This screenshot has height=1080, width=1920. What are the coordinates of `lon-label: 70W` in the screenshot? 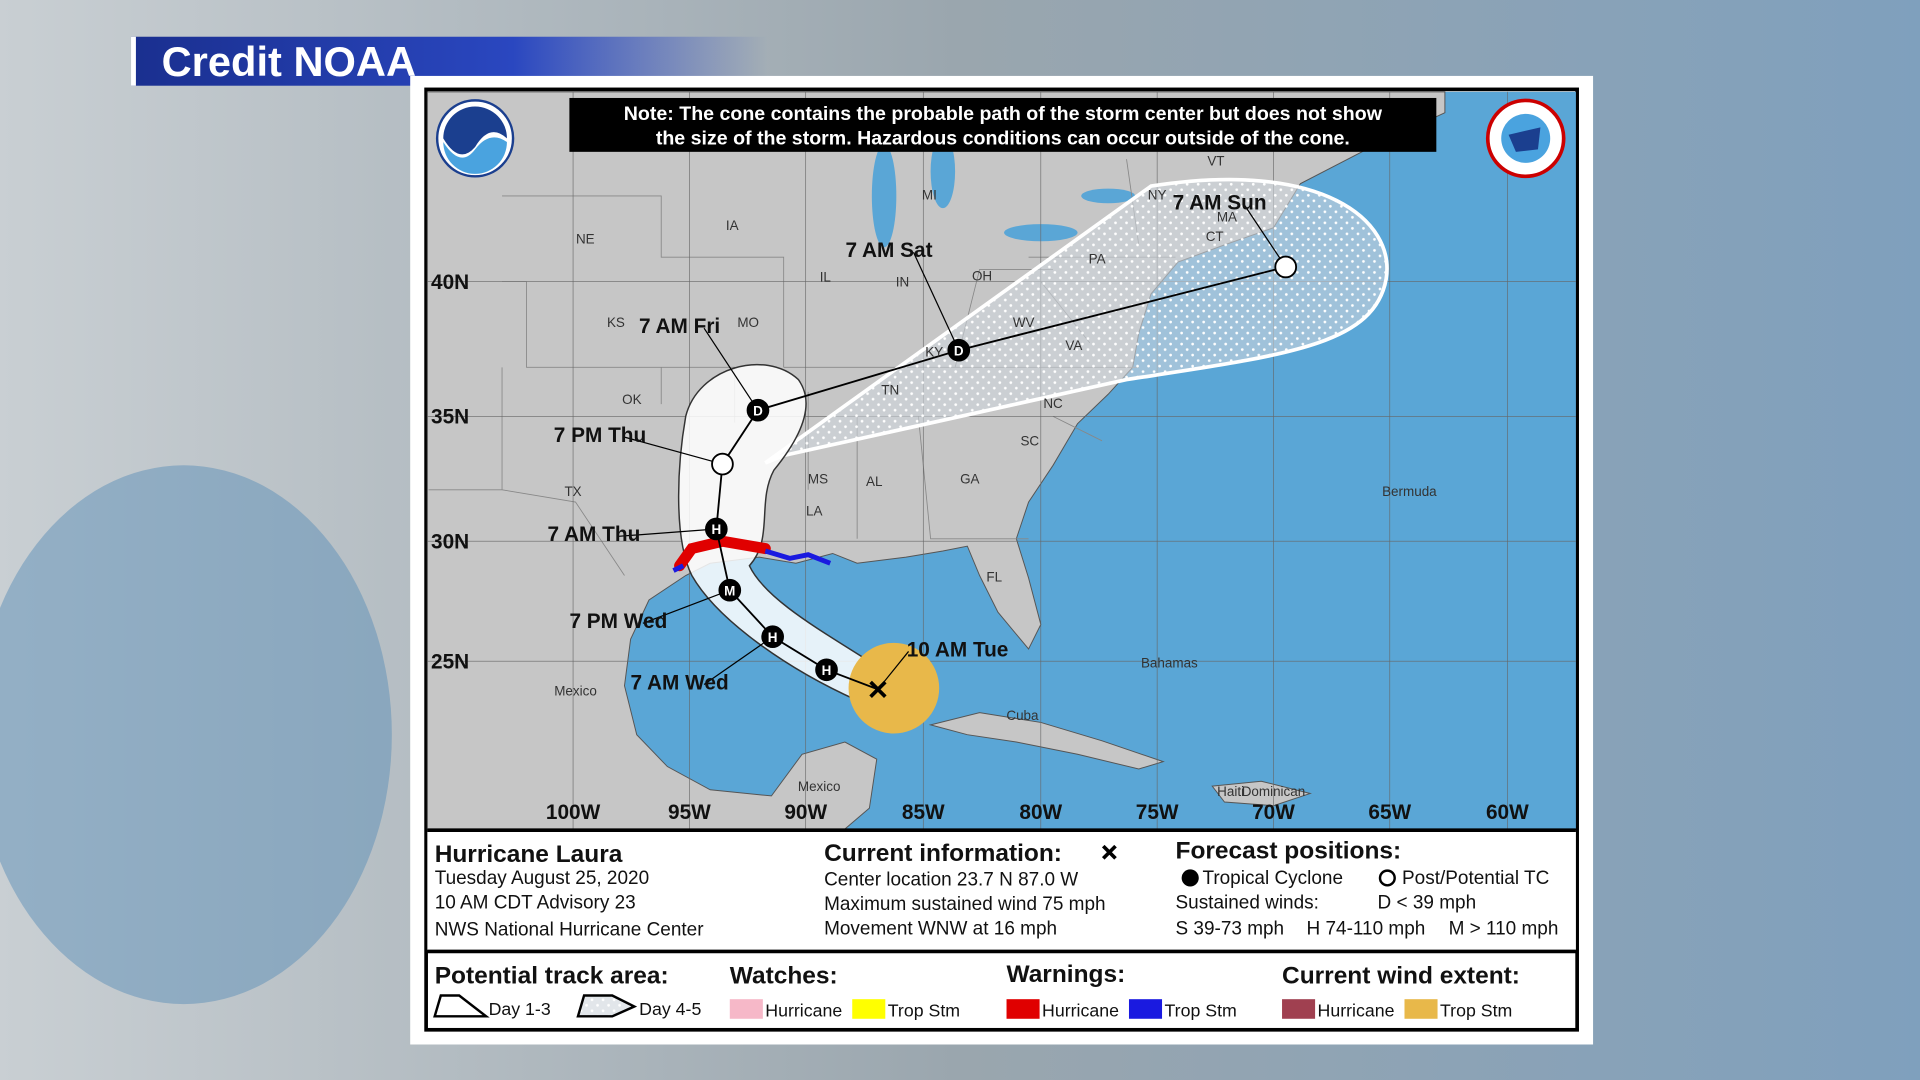 It's located at (1273, 812).